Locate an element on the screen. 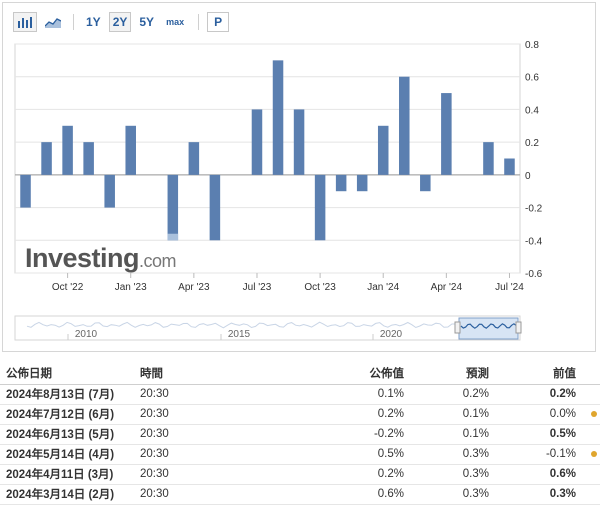 The image size is (600, 508). y-tick-label: 0.4 is located at coordinates (532, 110).